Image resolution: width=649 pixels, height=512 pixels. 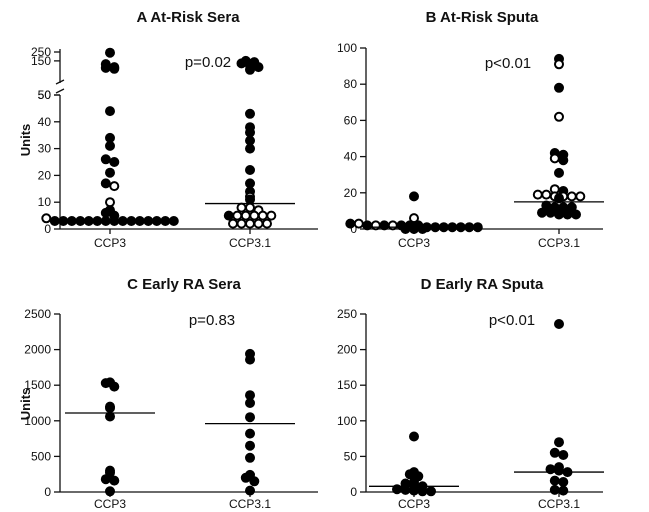 What do you see at coordinates (482, 284) in the screenshot?
I see `panel-d-title: D Early RA Sputa` at bounding box center [482, 284].